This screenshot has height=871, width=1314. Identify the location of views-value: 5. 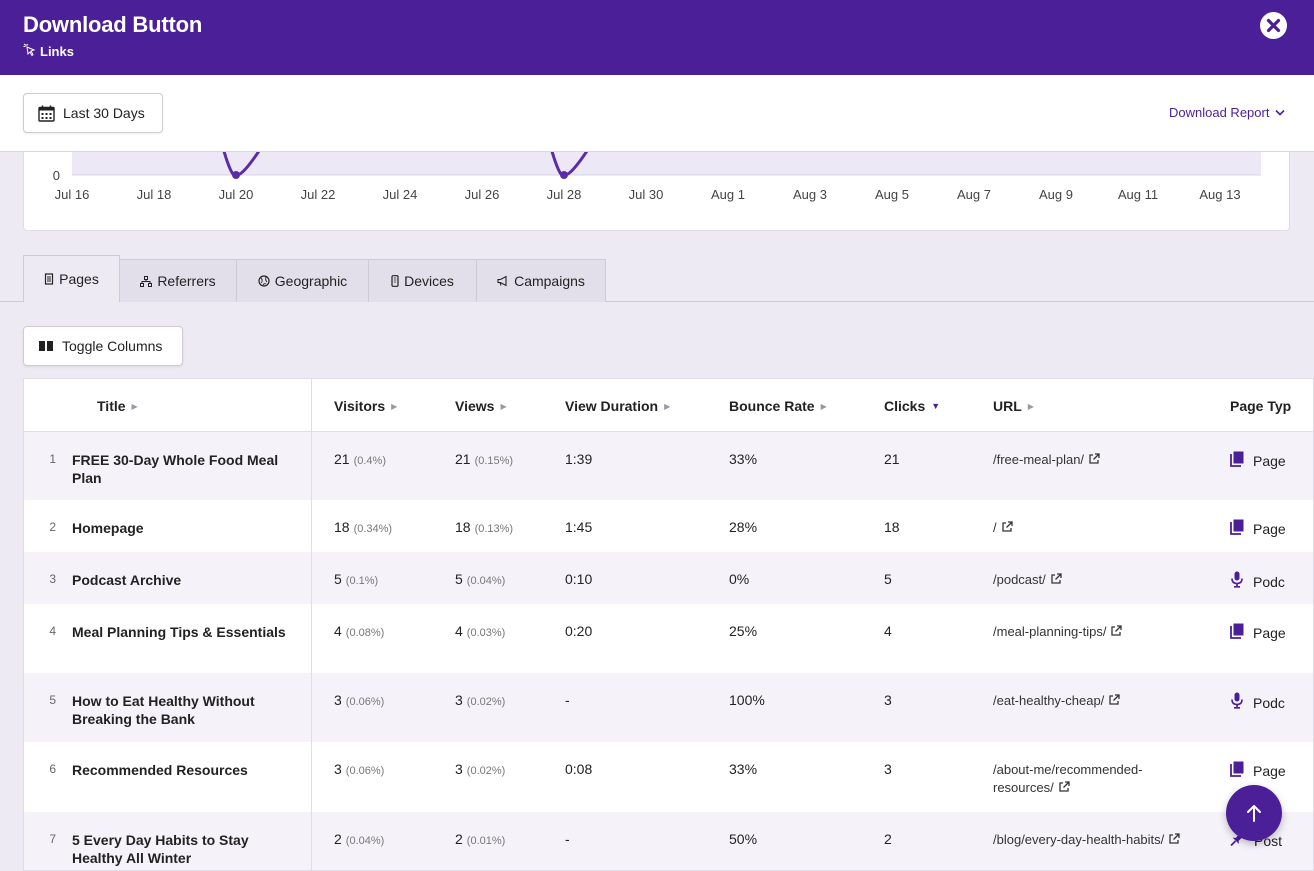
(459, 579).